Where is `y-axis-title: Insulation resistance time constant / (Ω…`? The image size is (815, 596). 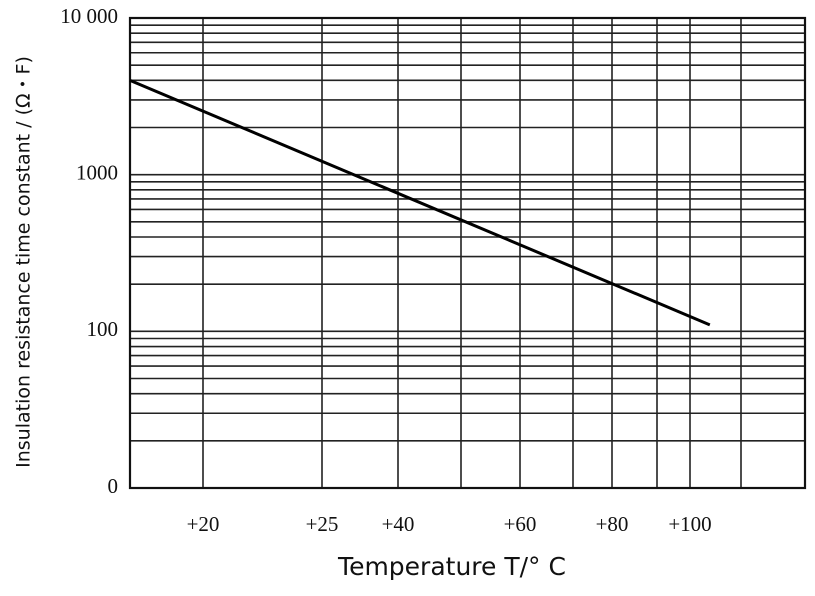 y-axis-title: Insulation resistance time constant / (Ω… is located at coordinates (24, 262).